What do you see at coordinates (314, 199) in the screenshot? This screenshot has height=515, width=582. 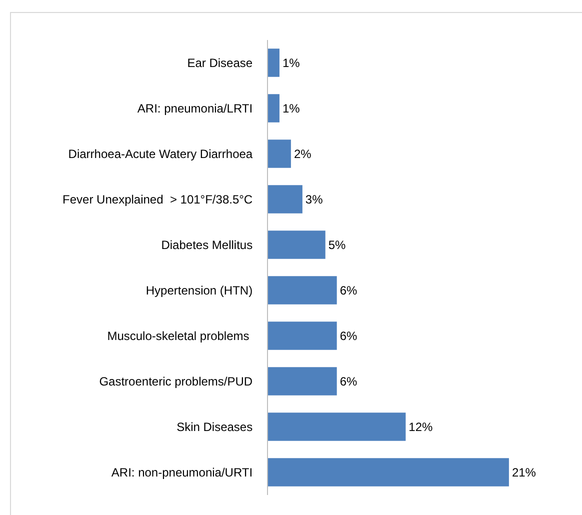 I see `data-label: 3%` at bounding box center [314, 199].